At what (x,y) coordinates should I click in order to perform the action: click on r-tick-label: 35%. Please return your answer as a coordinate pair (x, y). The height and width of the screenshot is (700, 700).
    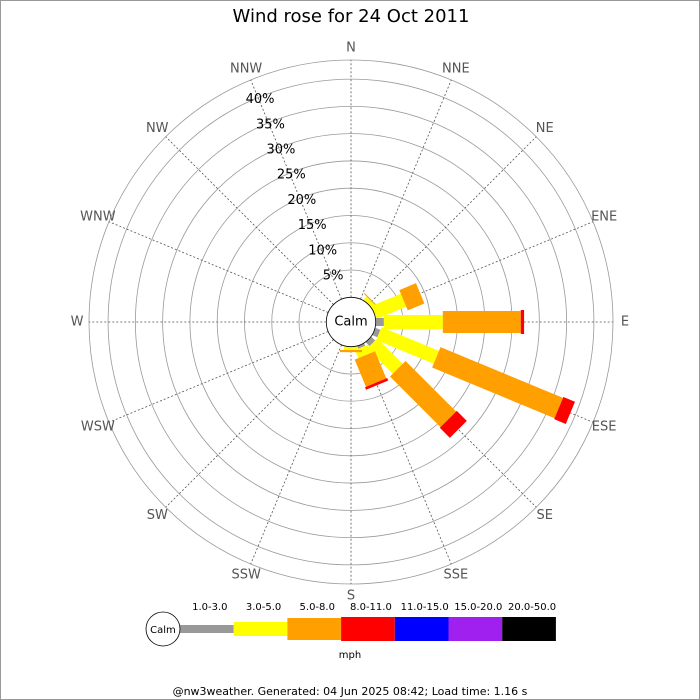
    Looking at the image, I should click on (270, 124).